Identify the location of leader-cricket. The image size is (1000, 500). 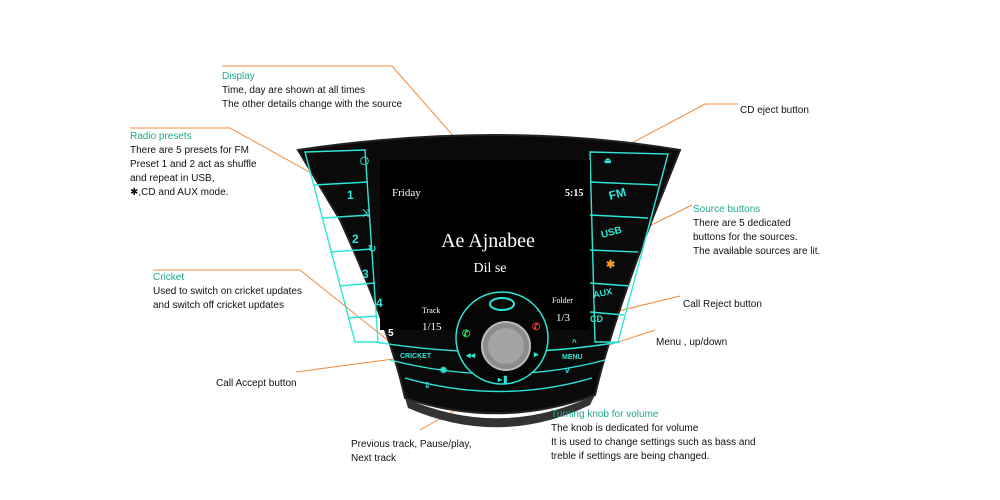
(277, 310).